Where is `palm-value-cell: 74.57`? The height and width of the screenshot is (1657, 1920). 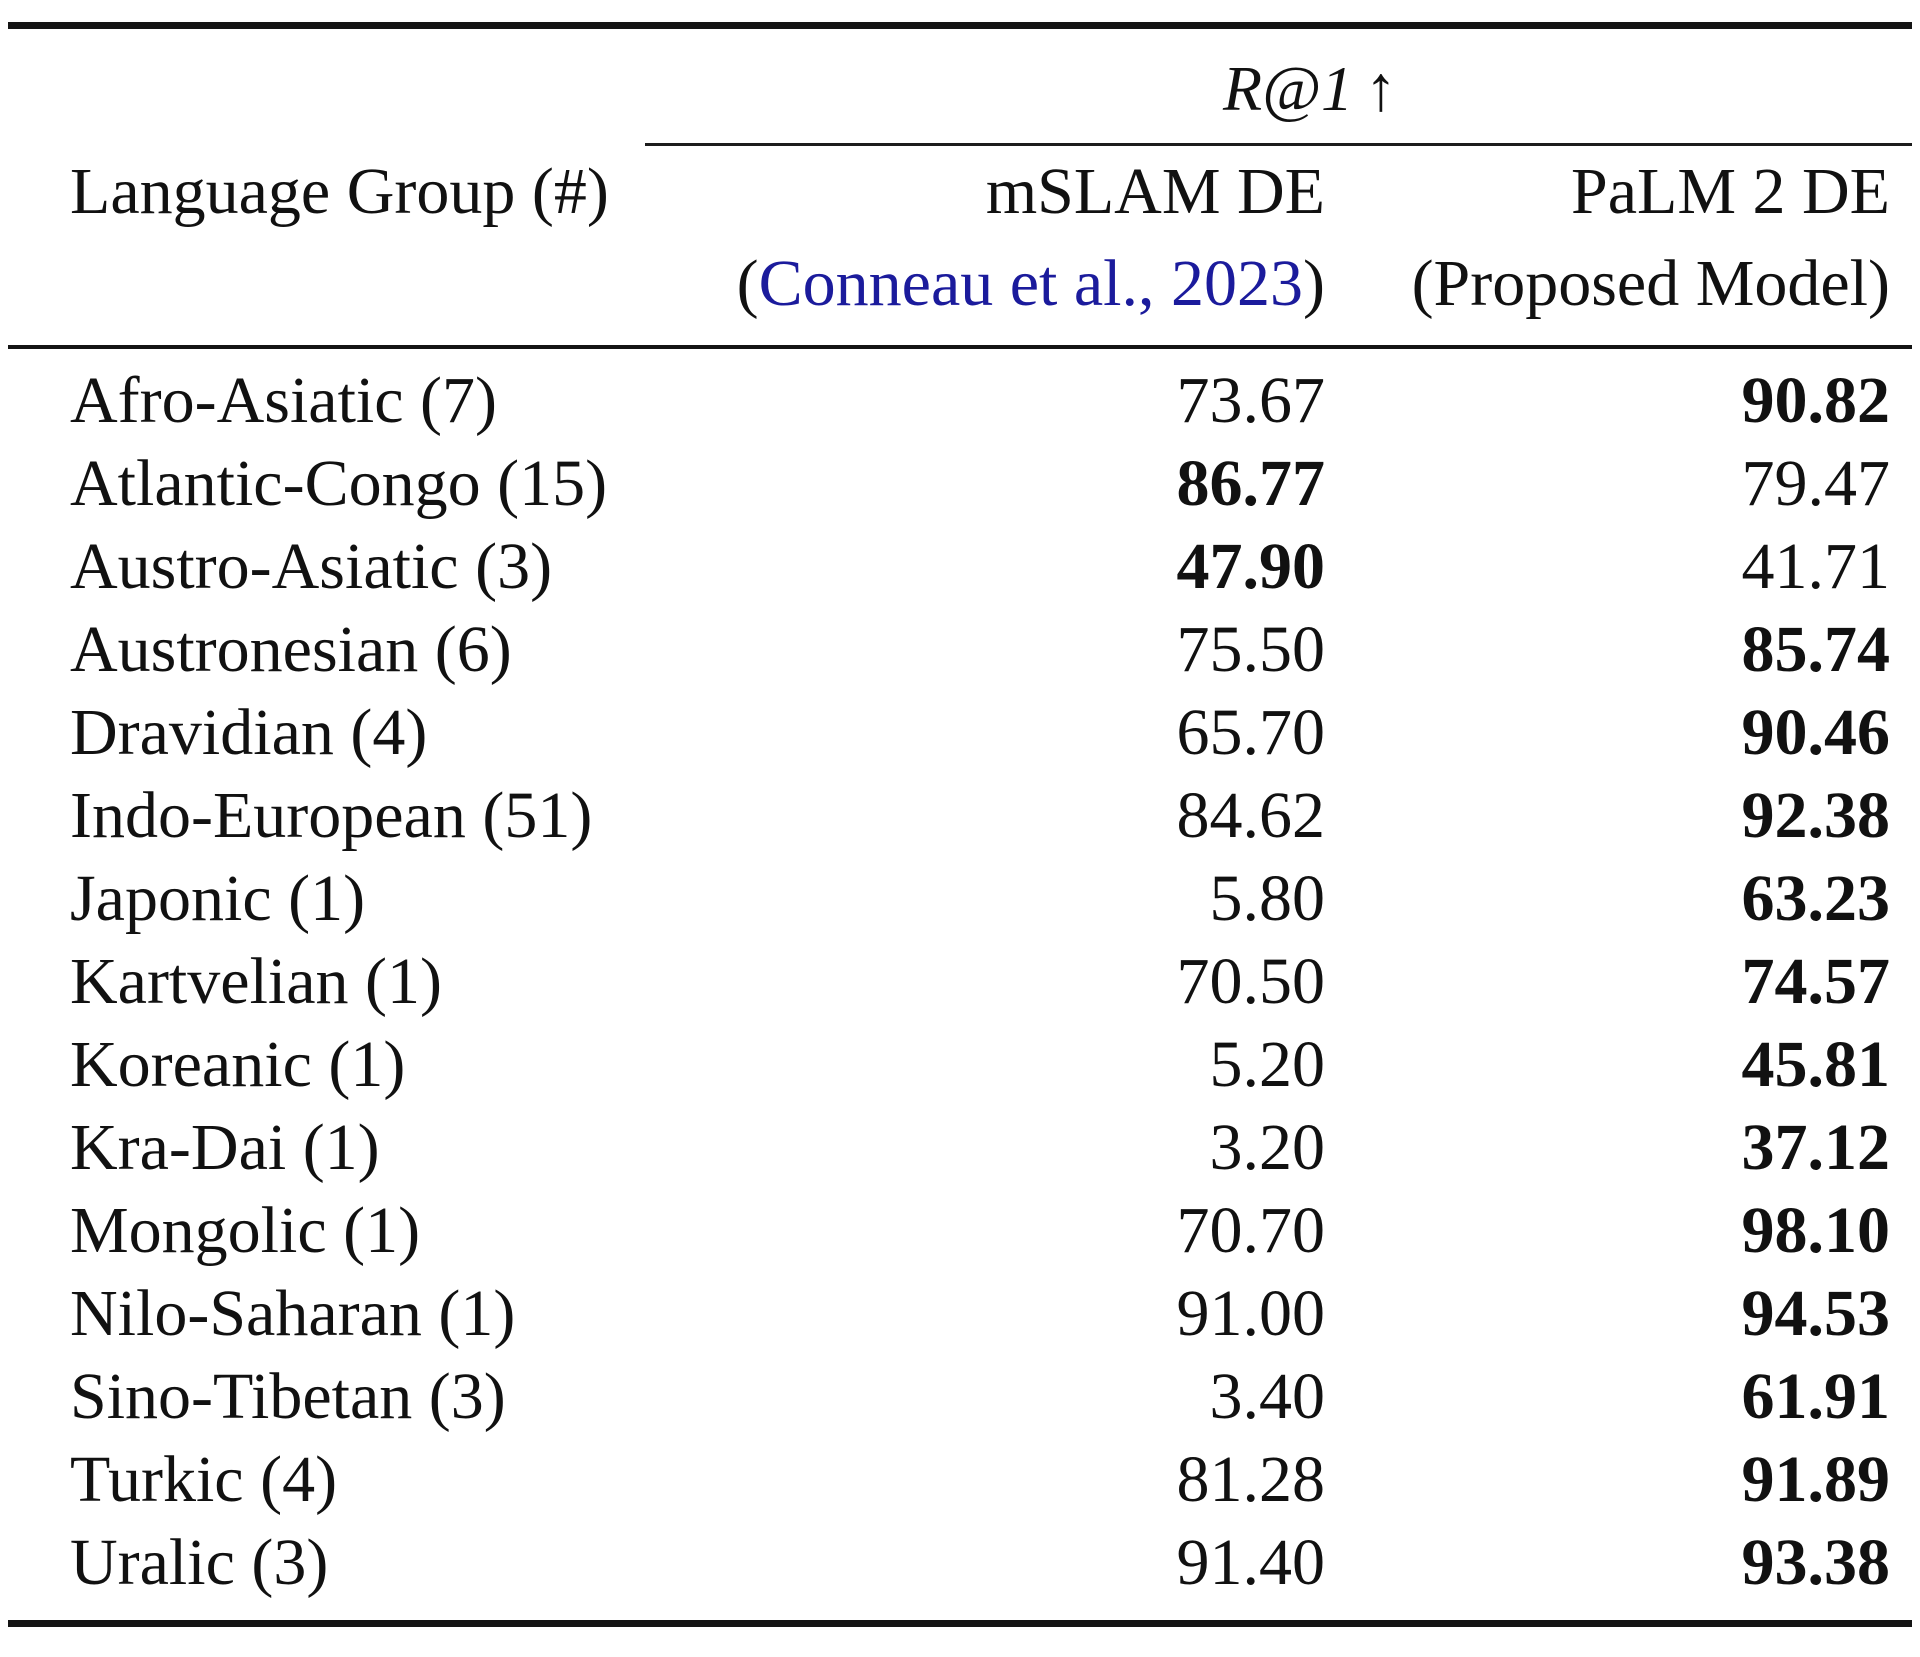
palm-value-cell: 74.57 is located at coordinates (1816, 981).